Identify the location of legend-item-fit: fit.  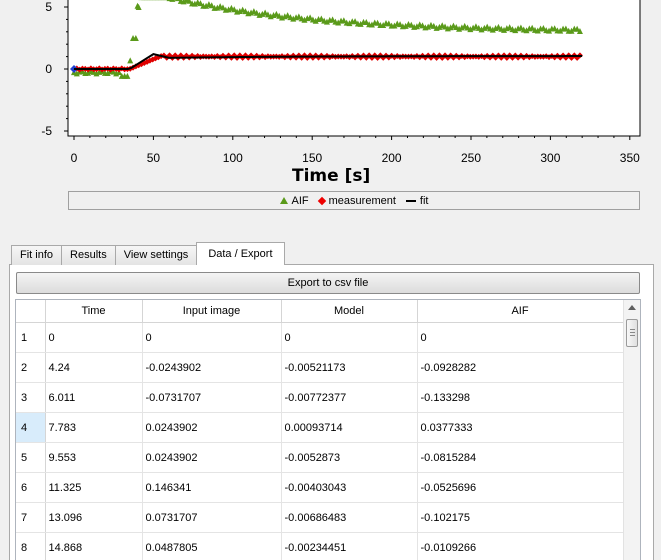
(417, 201).